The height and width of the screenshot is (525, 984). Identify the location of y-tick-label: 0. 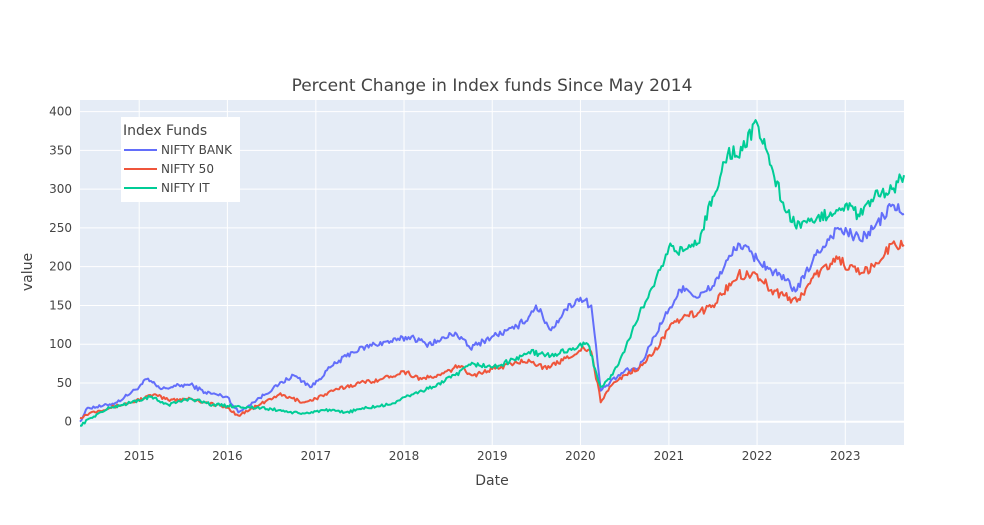
(68, 422).